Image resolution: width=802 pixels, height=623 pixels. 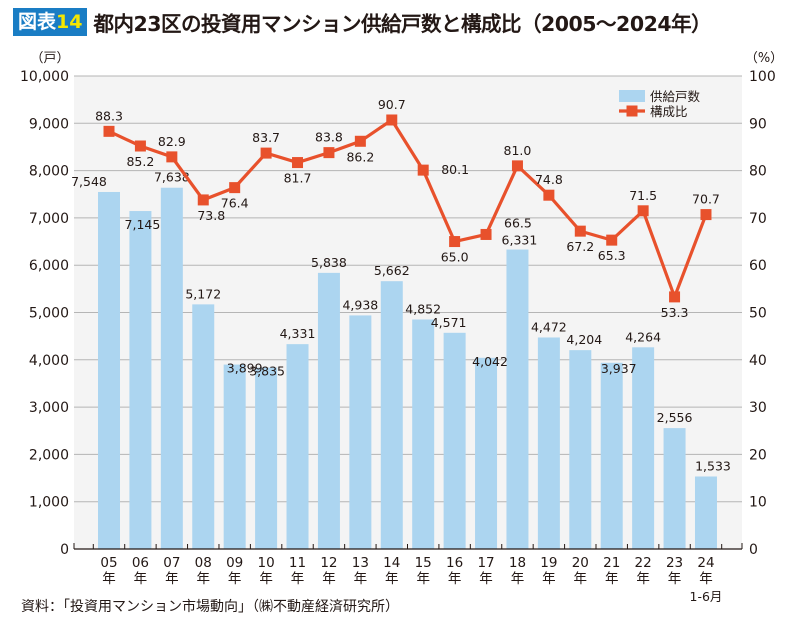 What do you see at coordinates (49, 361) in the screenshot?
I see `left-axis-tick-label: 4,000` at bounding box center [49, 361].